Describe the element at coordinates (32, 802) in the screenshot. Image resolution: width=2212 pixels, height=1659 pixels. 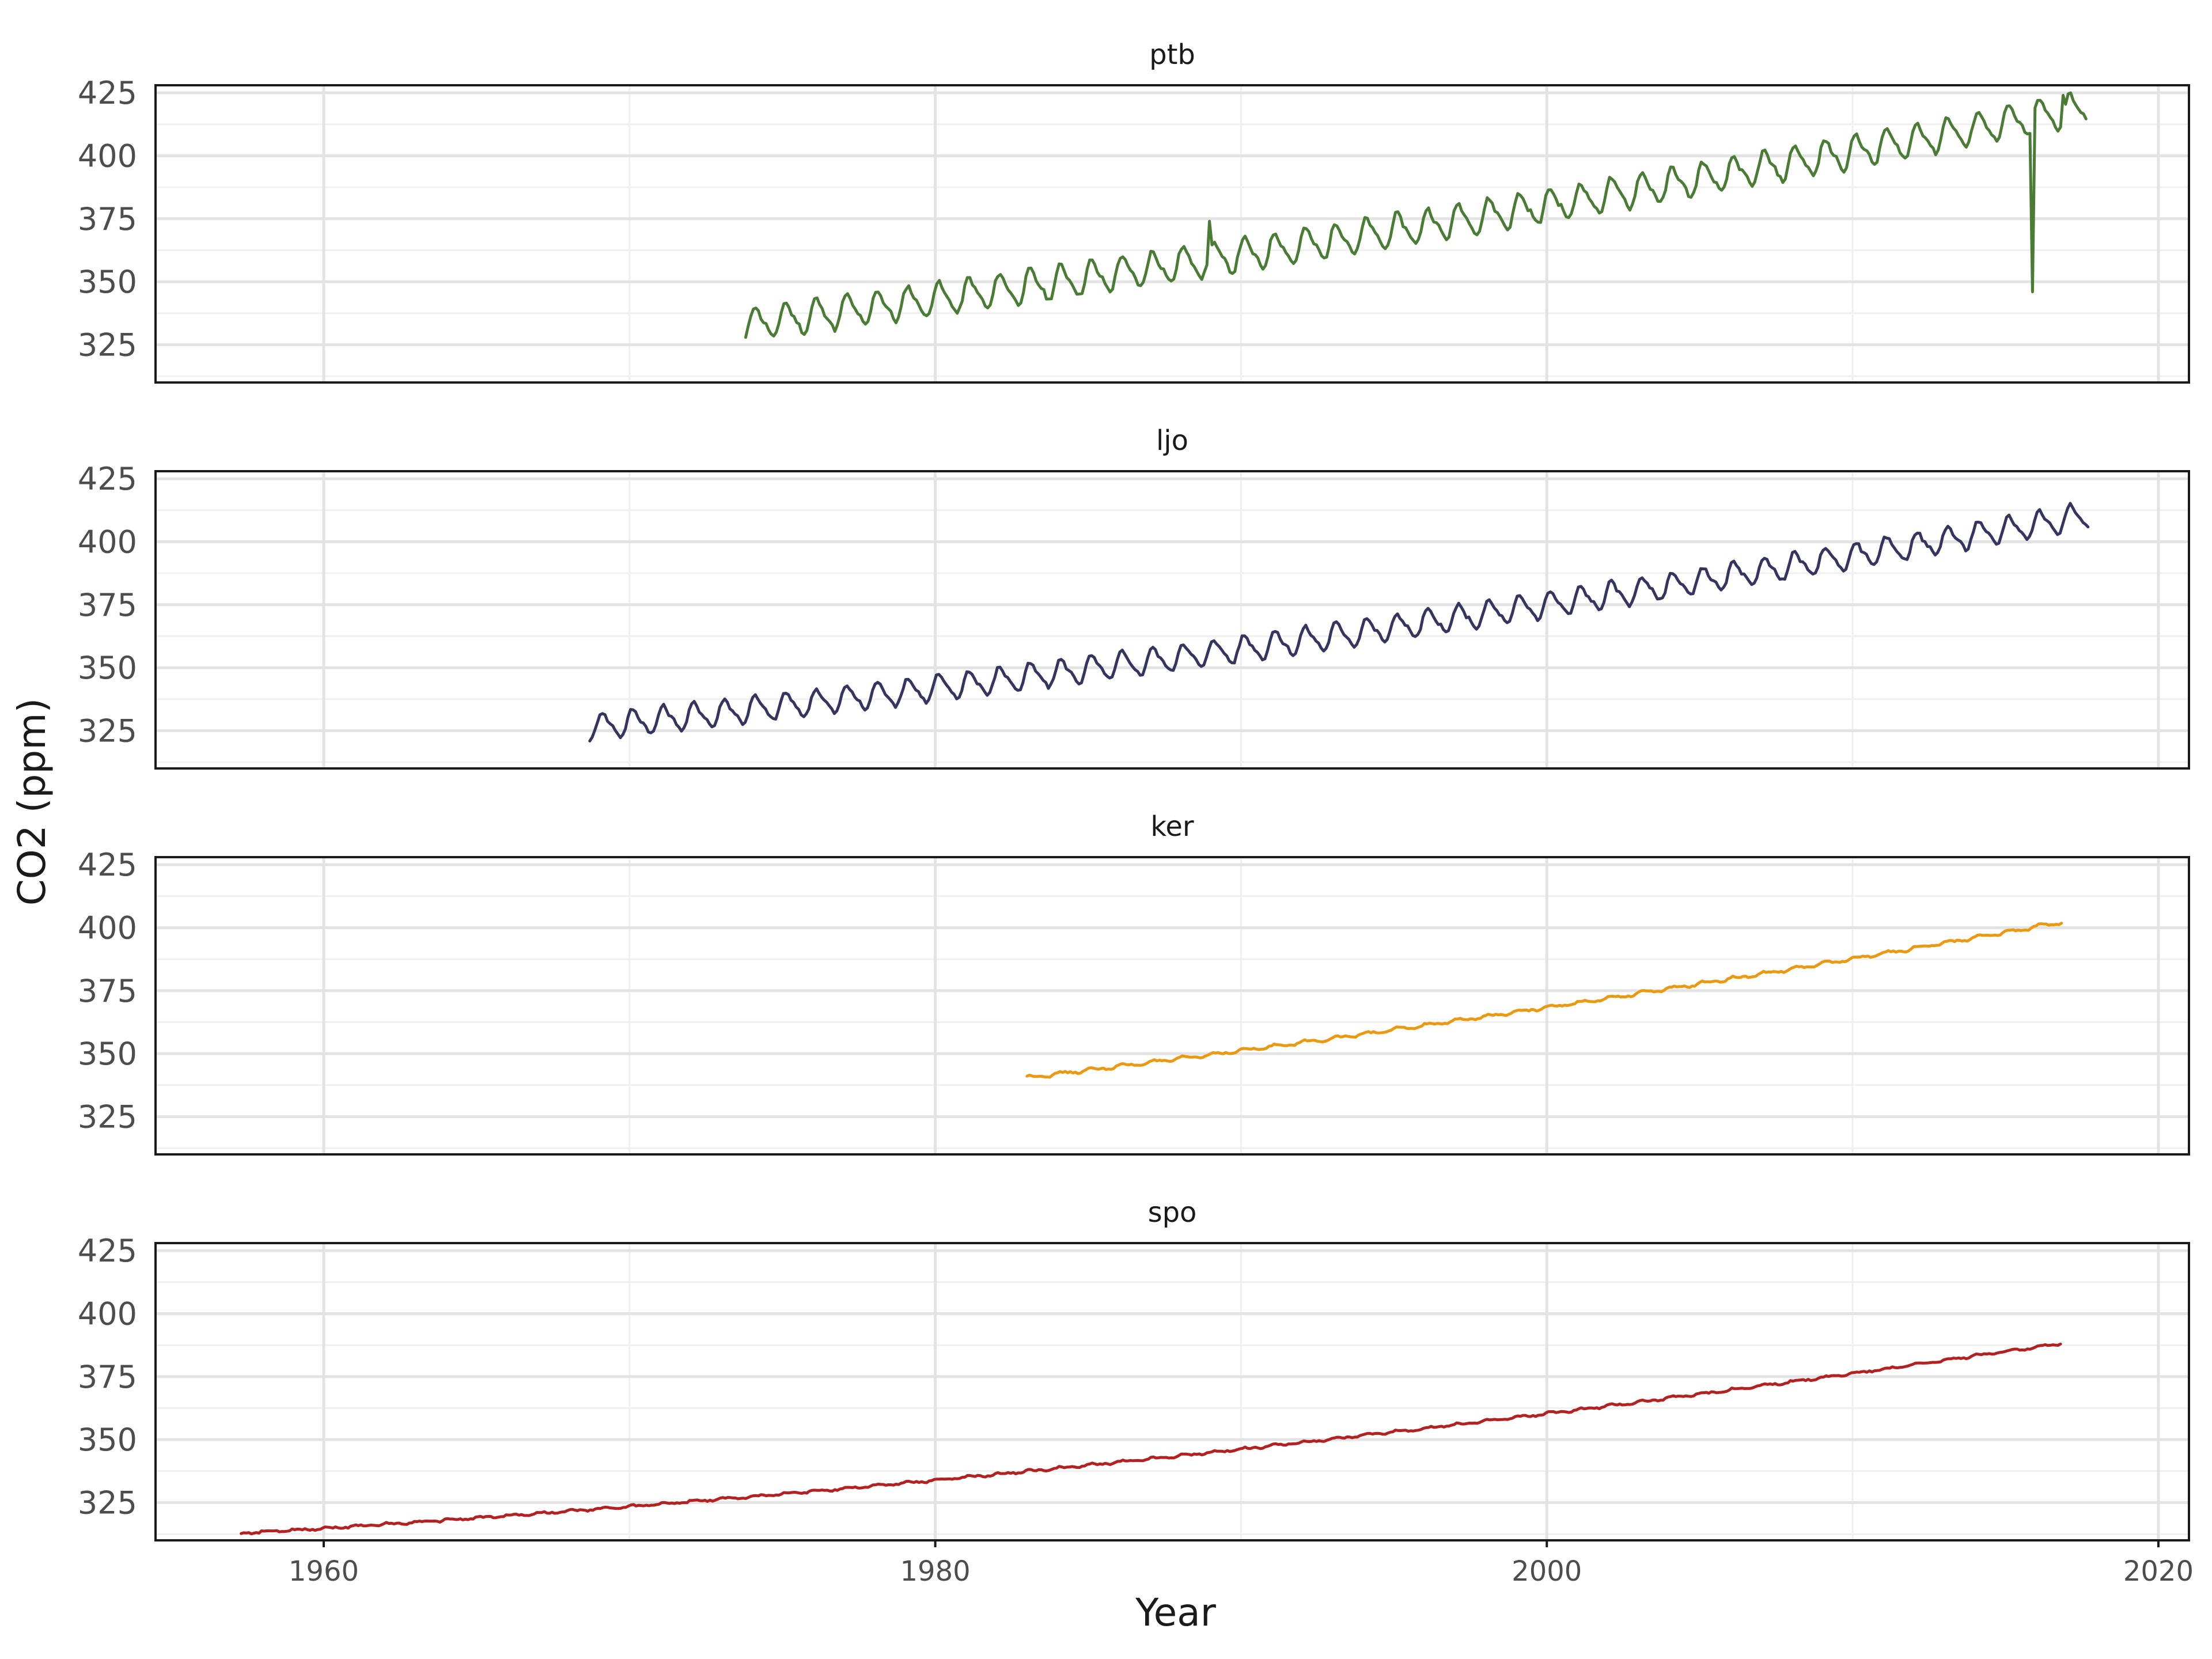
I see `y-axis-label: CO2 (ppm)` at that location.